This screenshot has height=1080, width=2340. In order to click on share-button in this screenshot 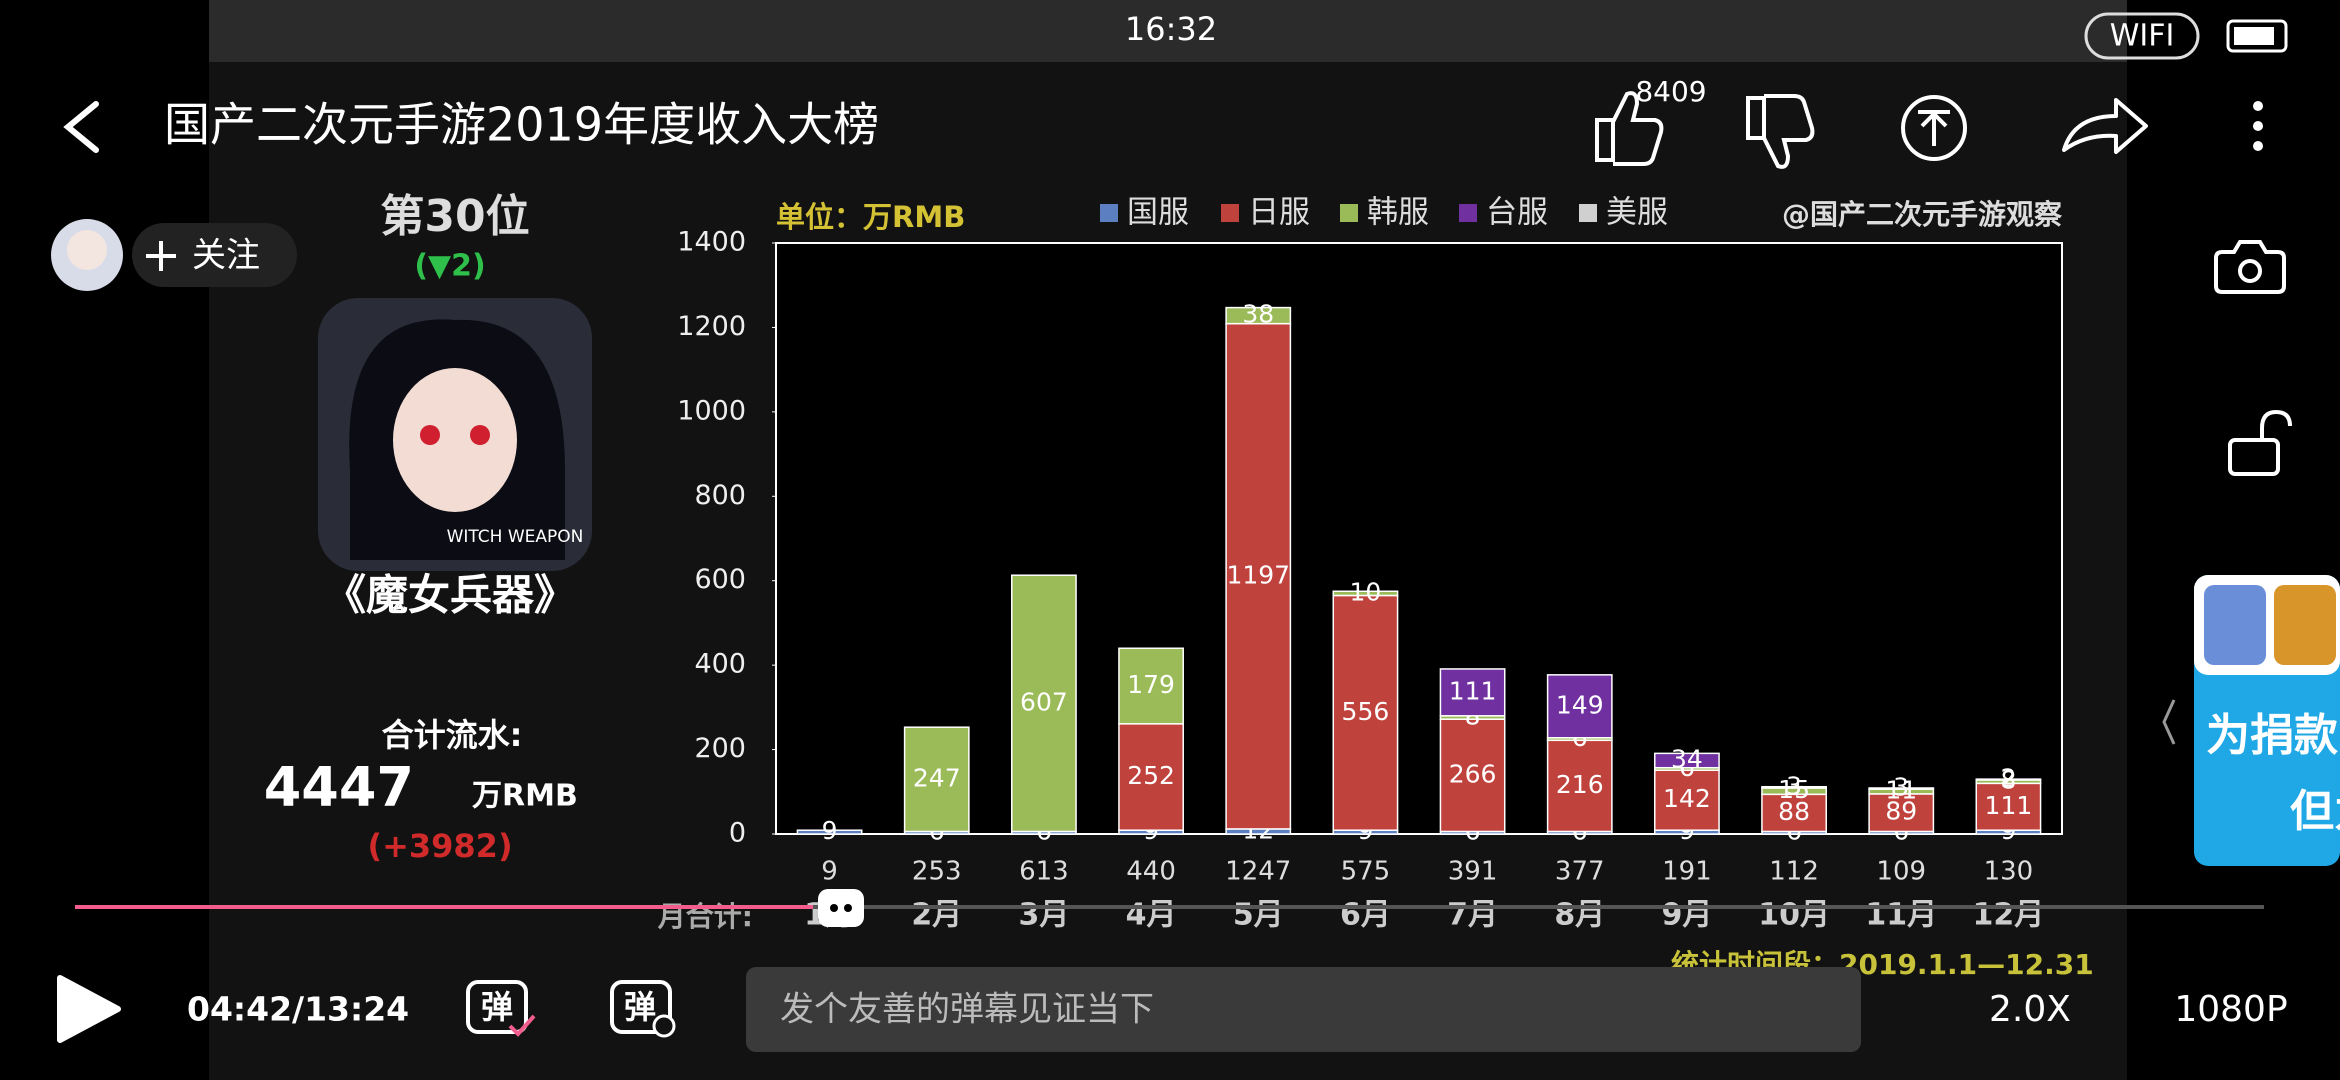, I will do `click(2105, 126)`.